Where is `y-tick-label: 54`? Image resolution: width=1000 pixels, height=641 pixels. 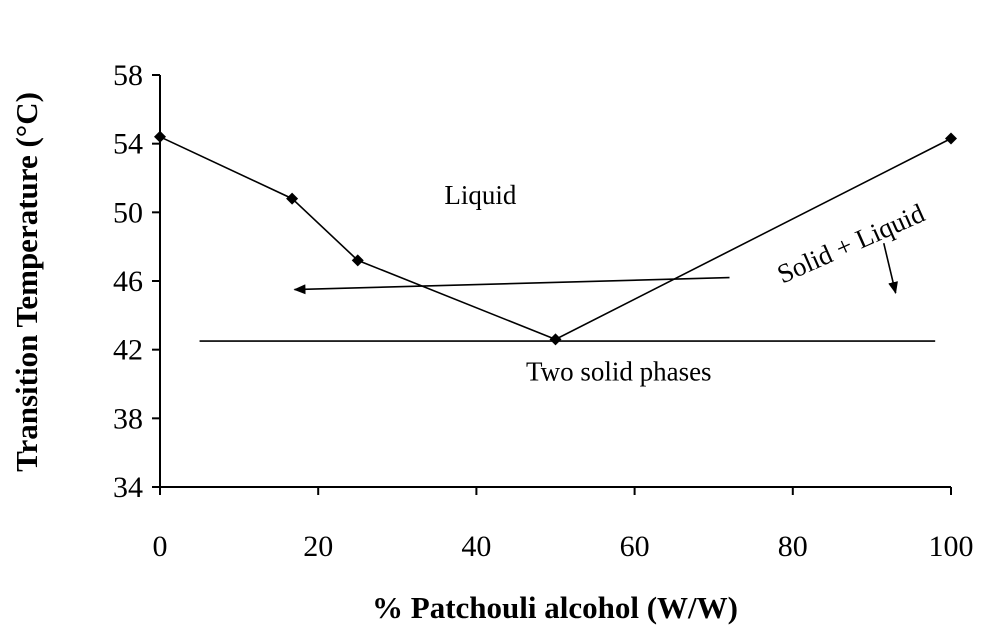 y-tick-label: 54 is located at coordinates (128, 144).